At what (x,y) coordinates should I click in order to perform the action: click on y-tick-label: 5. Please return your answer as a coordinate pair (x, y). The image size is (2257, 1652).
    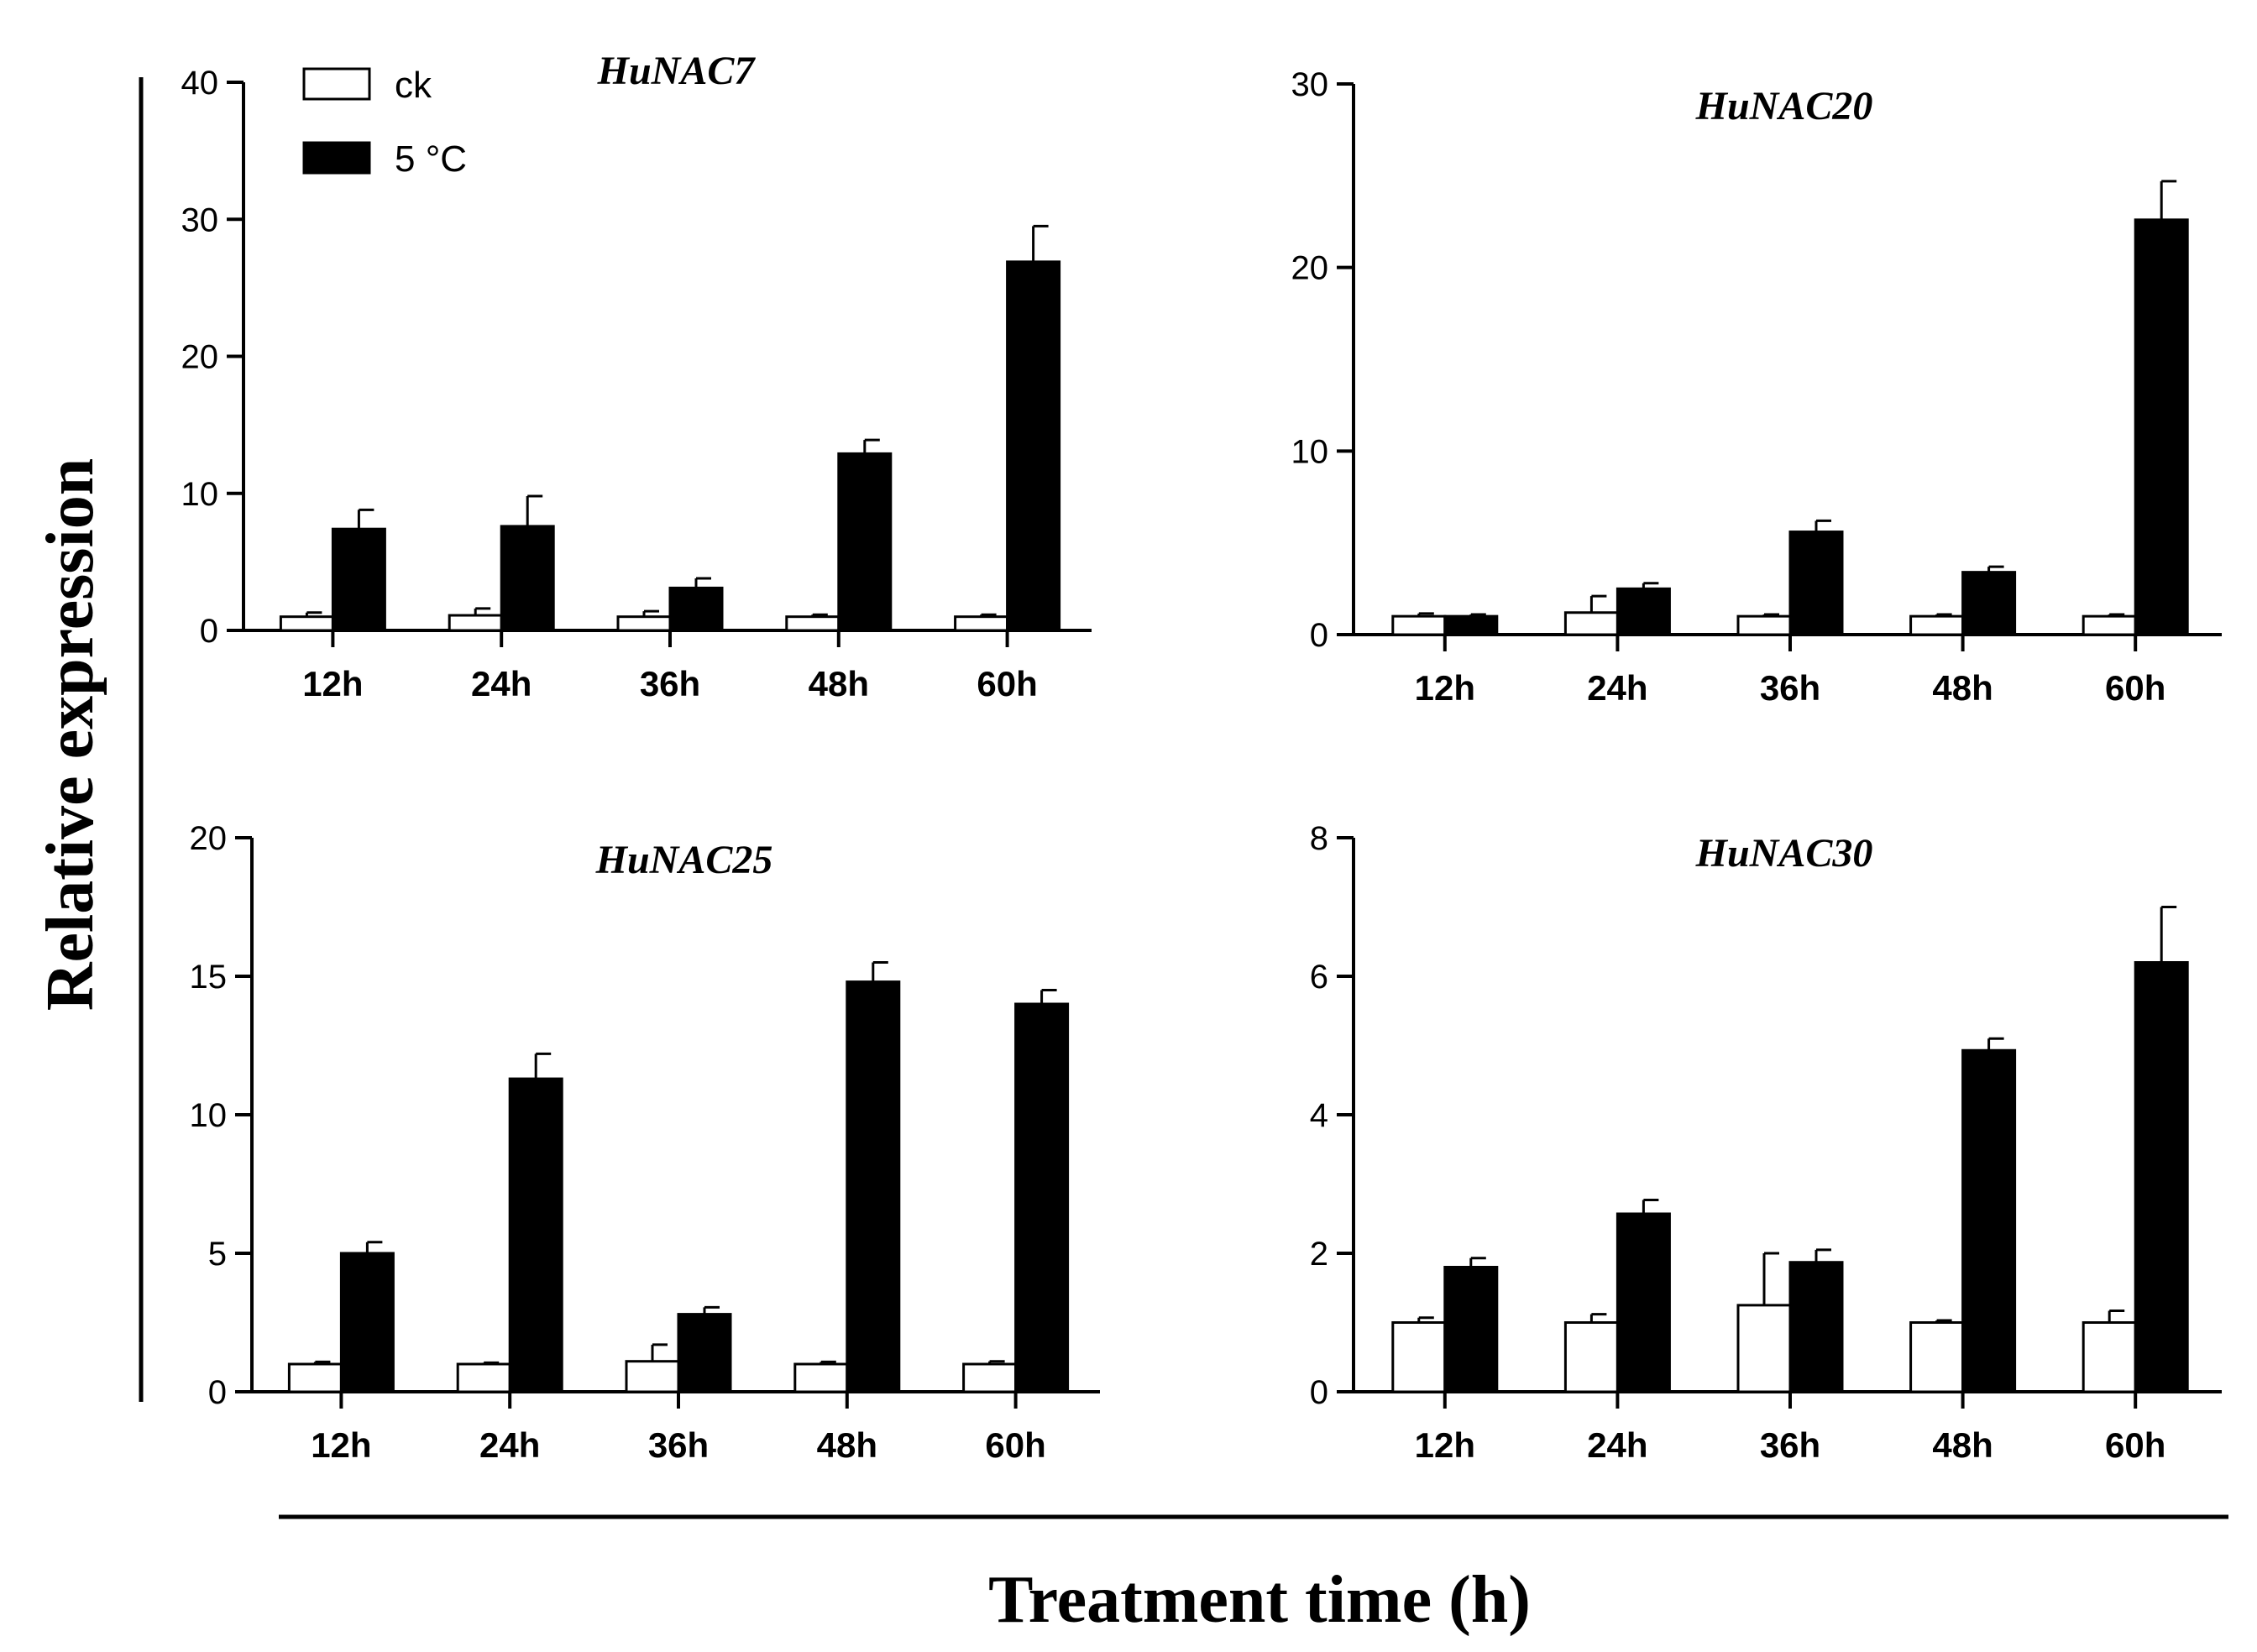
    Looking at the image, I should click on (217, 1254).